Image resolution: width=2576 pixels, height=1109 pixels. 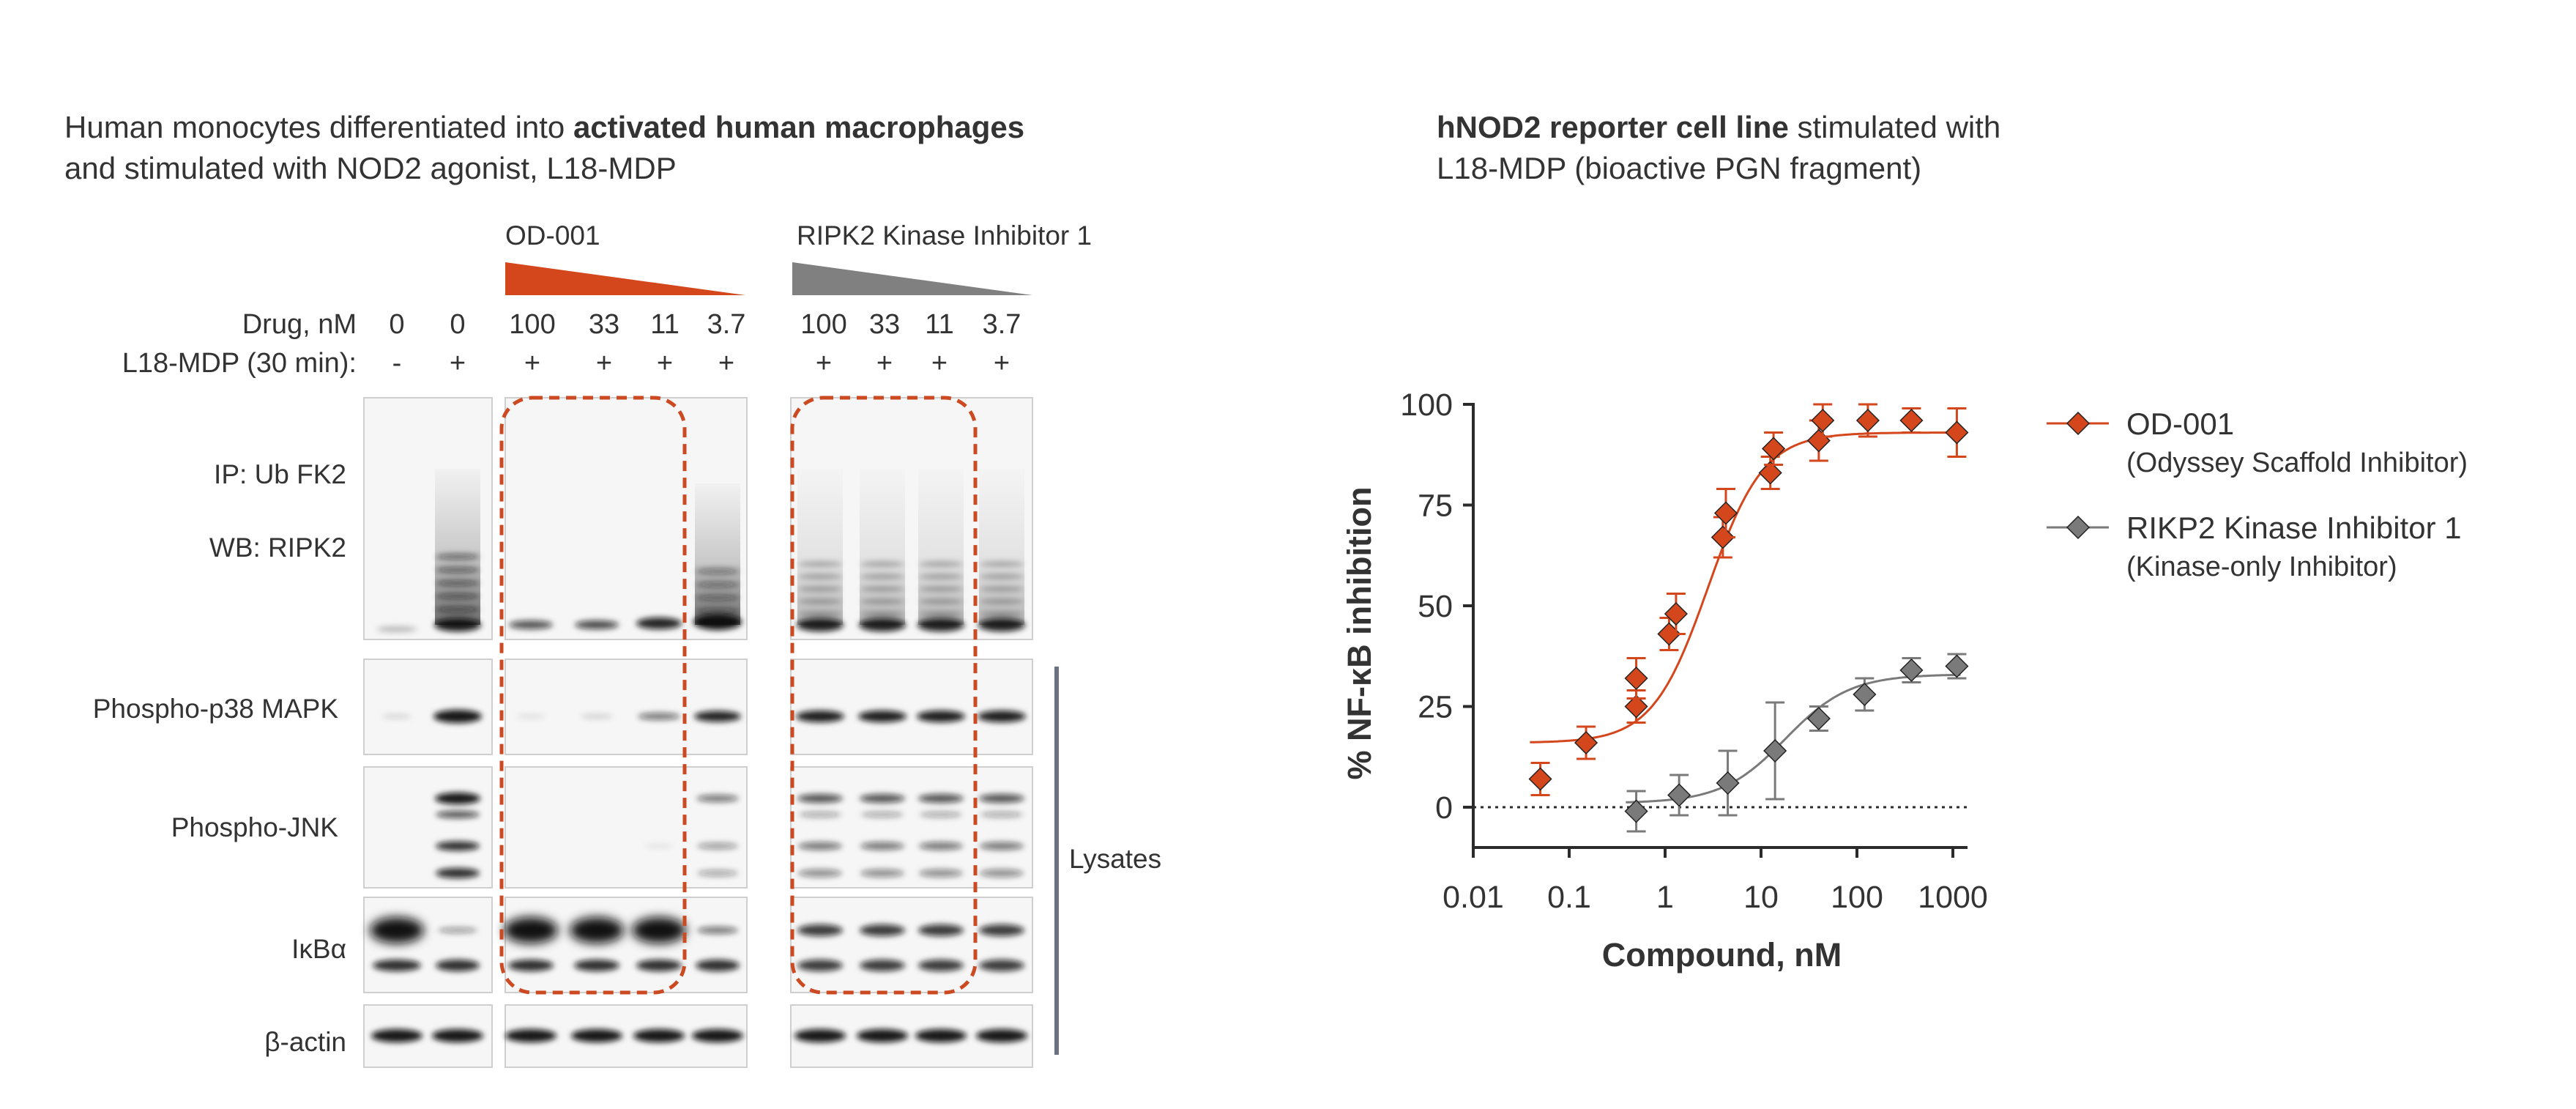 What do you see at coordinates (299, 325) in the screenshot?
I see `drug-row-label: Drug, nM` at bounding box center [299, 325].